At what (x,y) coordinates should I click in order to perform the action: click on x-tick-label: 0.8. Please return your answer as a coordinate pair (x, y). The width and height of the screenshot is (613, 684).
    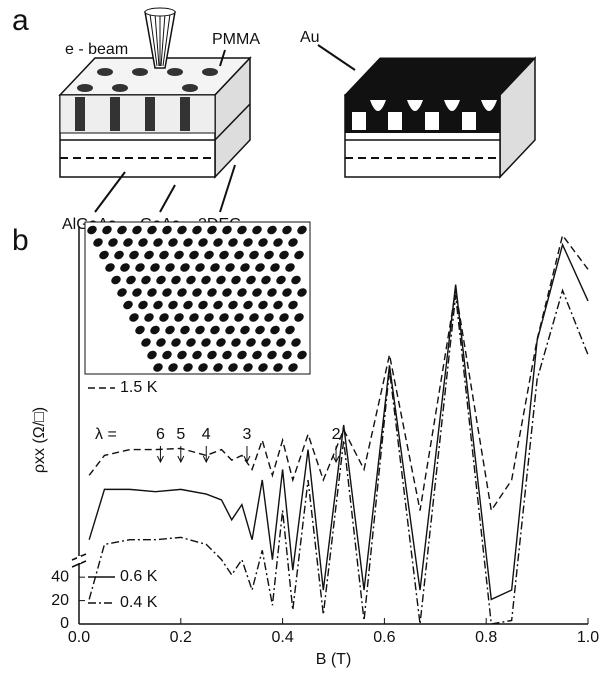
    Looking at the image, I should click on (486, 637).